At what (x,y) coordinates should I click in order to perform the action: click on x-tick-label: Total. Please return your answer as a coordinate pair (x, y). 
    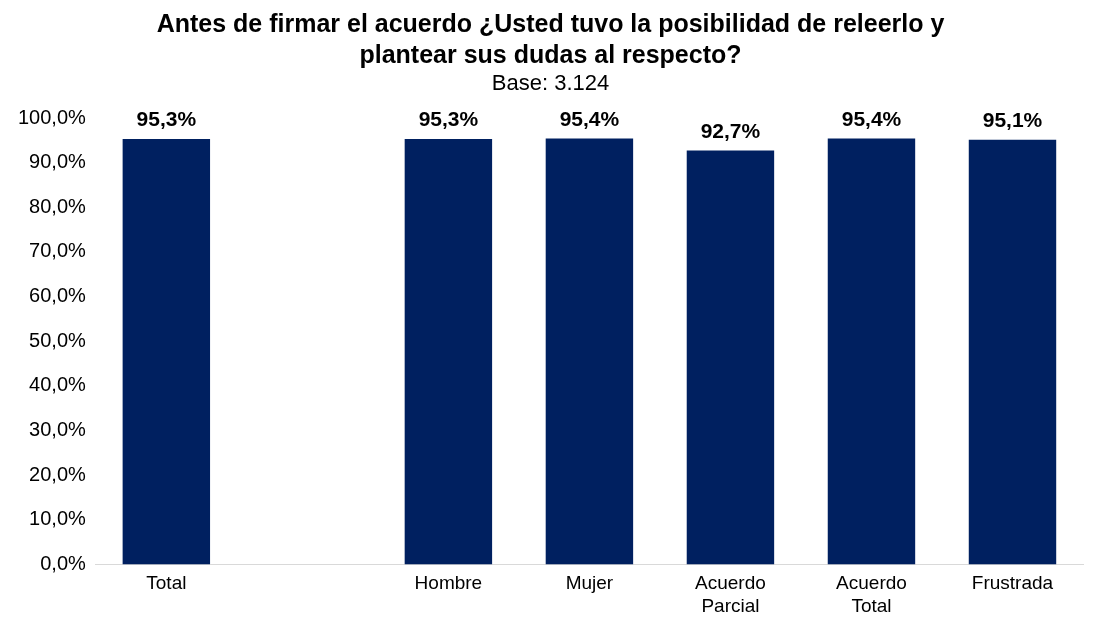
    Looking at the image, I should click on (166, 583).